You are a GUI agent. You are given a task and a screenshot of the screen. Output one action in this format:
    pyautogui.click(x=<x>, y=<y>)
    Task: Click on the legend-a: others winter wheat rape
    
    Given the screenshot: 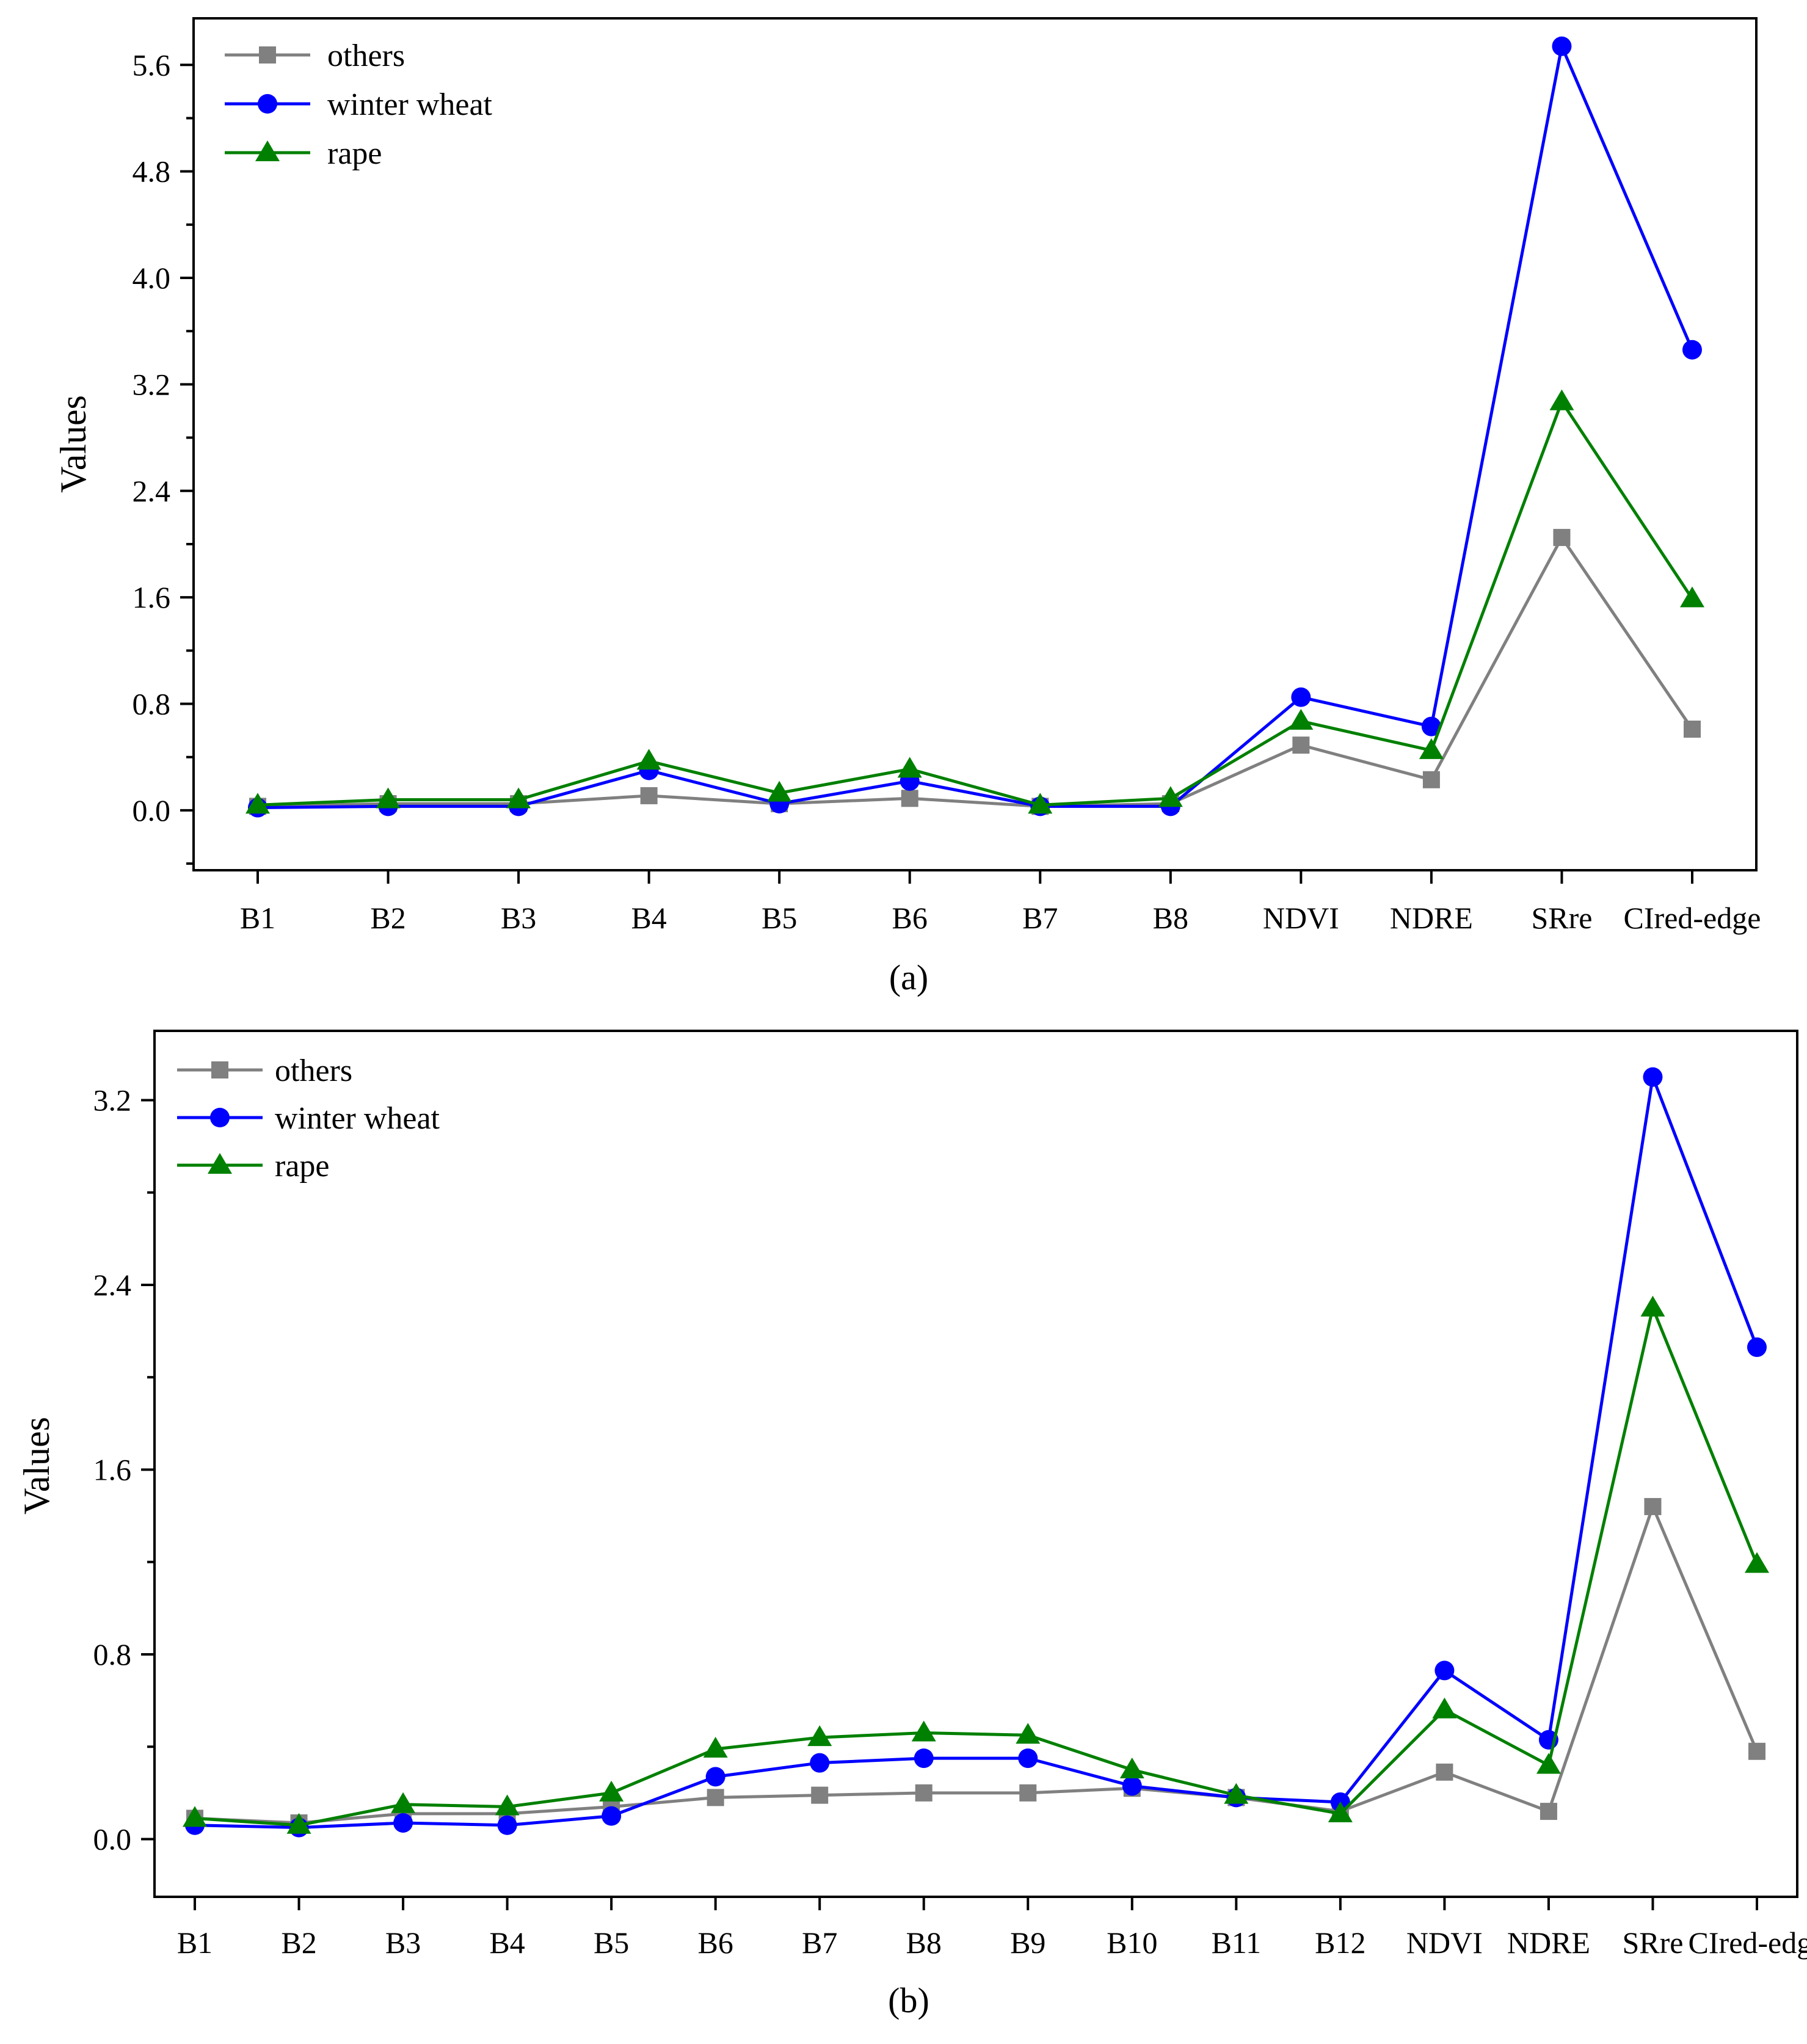 What is the action you would take?
    pyautogui.click(x=359, y=105)
    